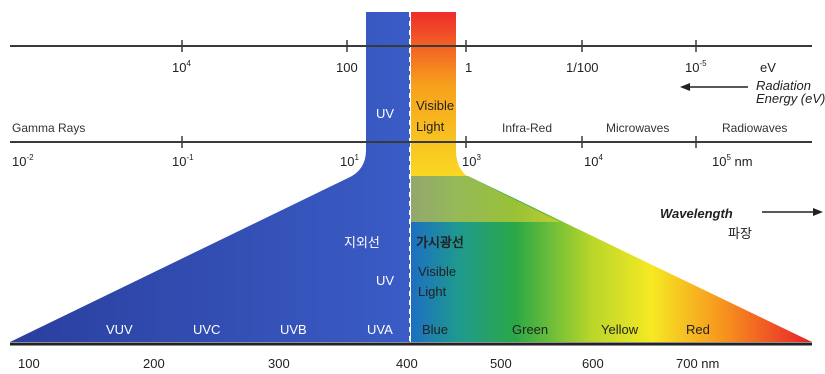 This screenshot has height=374, width=825. Describe the element at coordinates (792, 212) in the screenshot. I see `wavelength-arrow` at that location.